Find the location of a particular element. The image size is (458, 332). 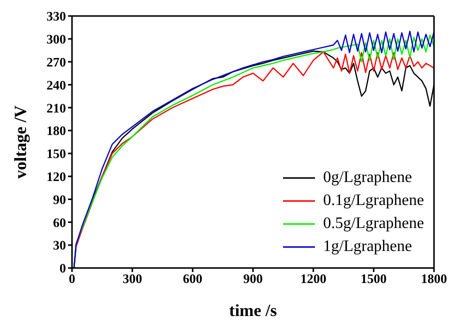

x-tick-label: 0 is located at coordinates (72, 278).